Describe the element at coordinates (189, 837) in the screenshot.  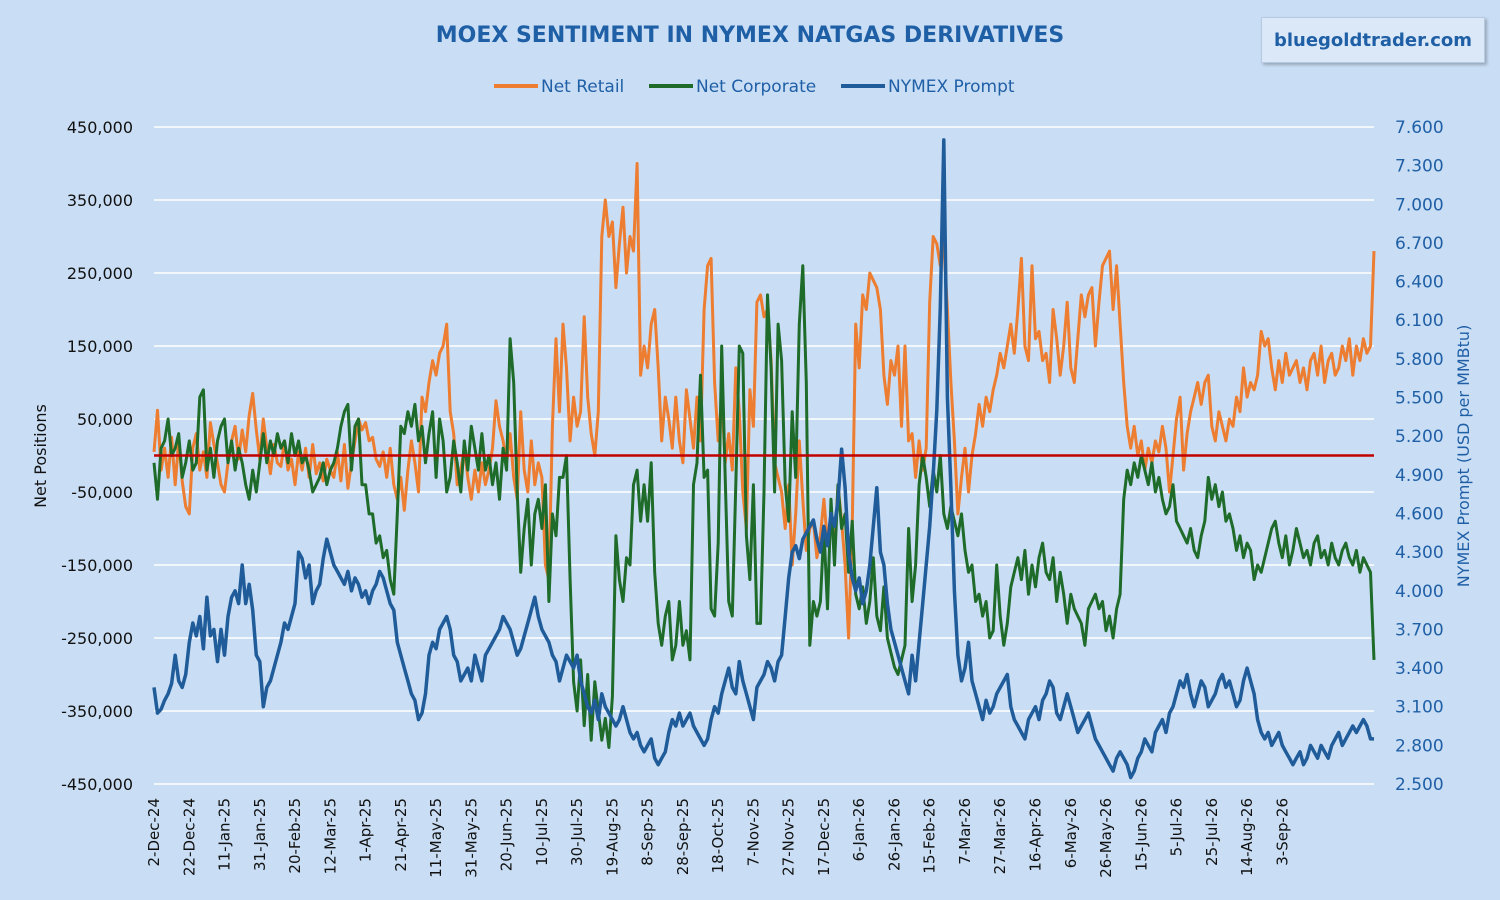
I see `x-tick-label: 22-Dec-24` at that location.